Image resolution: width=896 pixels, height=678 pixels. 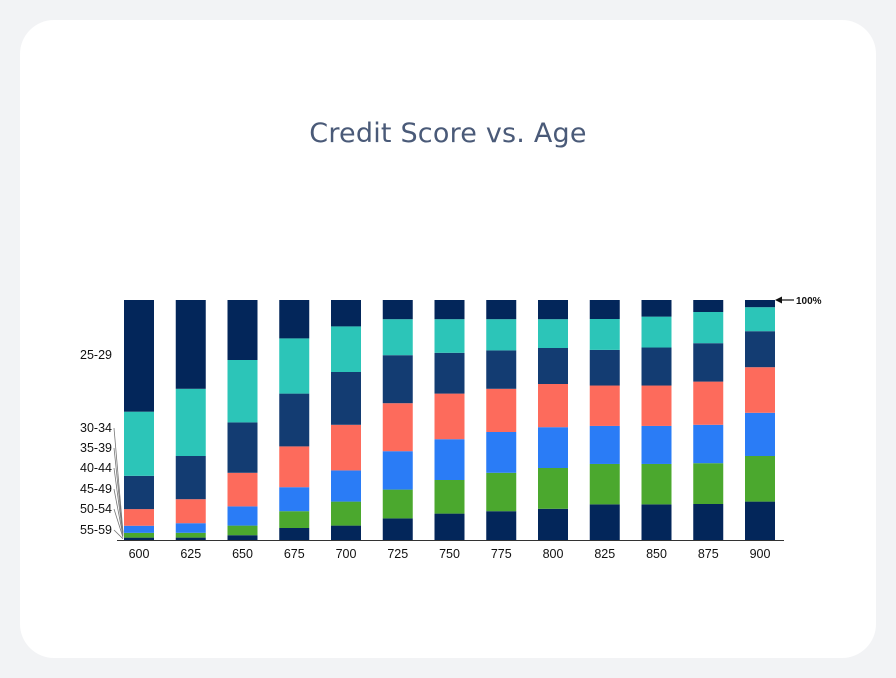 I want to click on x-tick-label-625: 625, so click(x=190, y=554).